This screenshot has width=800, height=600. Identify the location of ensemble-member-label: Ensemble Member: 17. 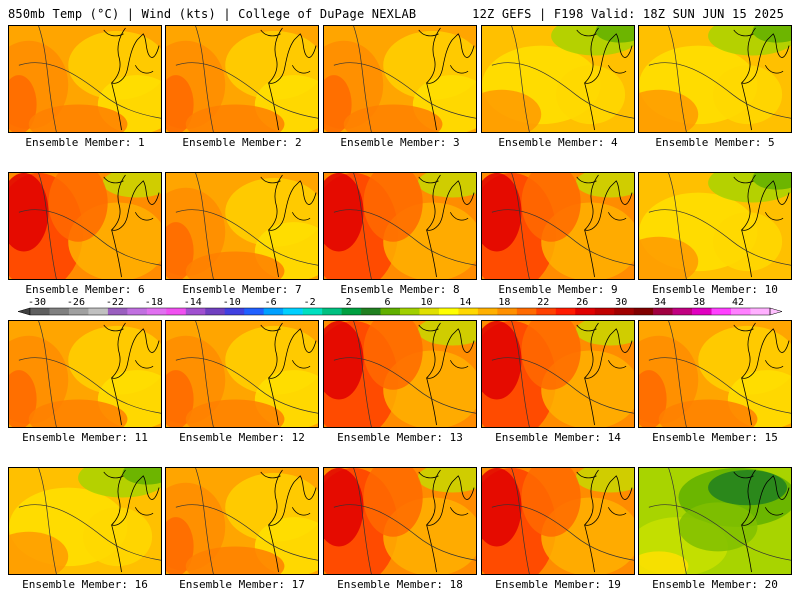
(242, 584).